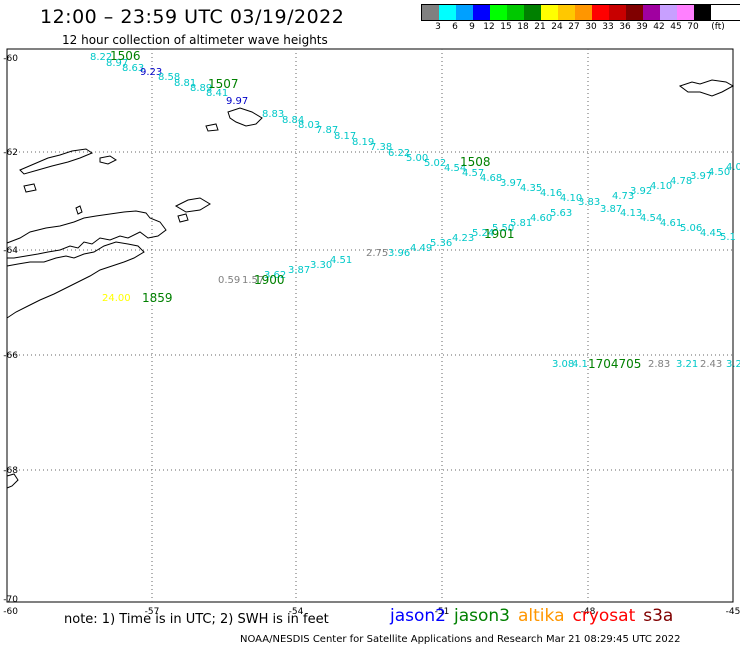 This screenshot has width=740, height=650. I want to click on lat-label: -70, so click(10, 600).